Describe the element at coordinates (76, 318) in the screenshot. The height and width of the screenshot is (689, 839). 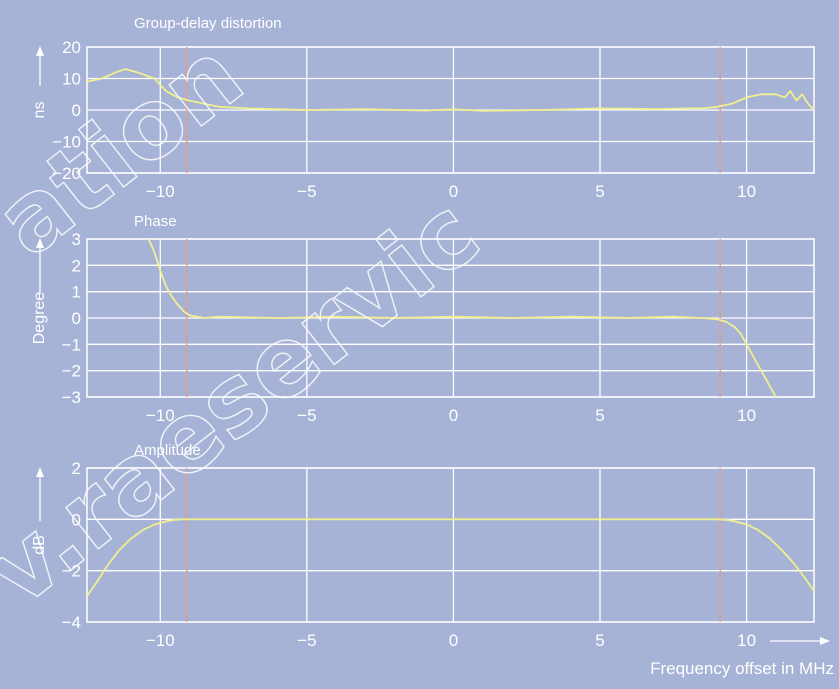
I see `y-tick-label: 0` at that location.